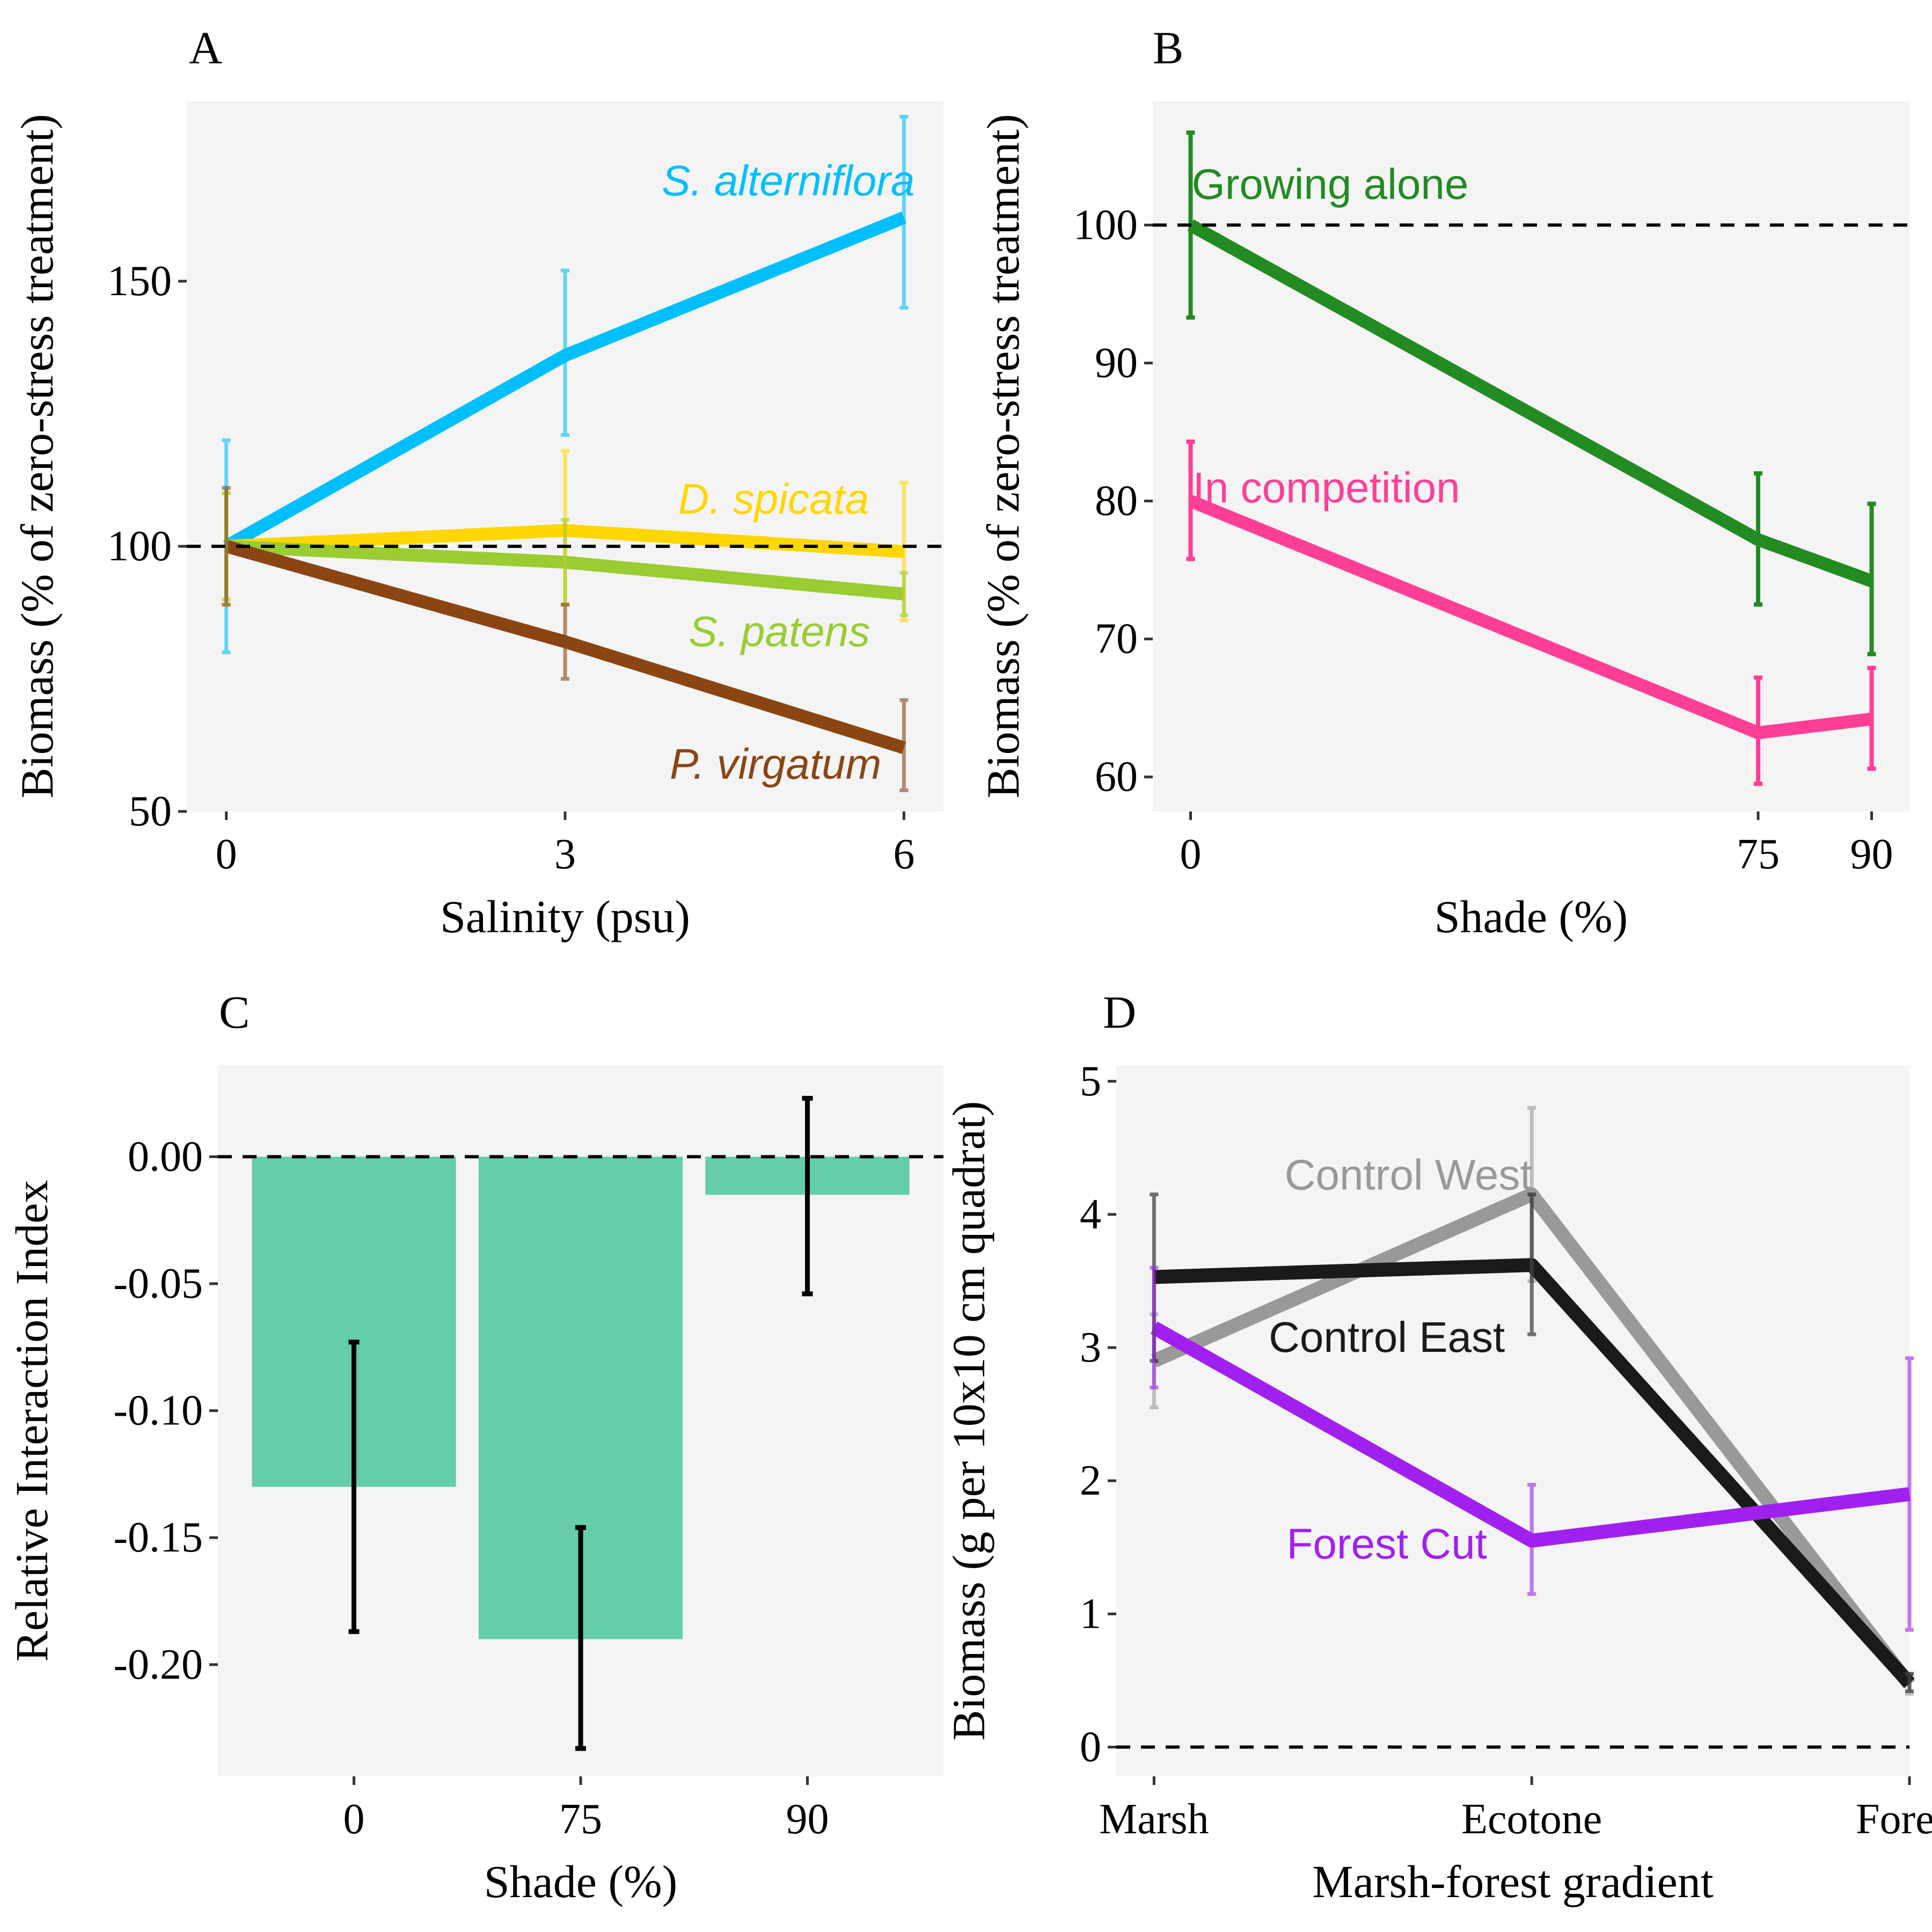 This screenshot has height=1932, width=1932. What do you see at coordinates (565, 854) in the screenshot?
I see `x-tick-label: 3` at bounding box center [565, 854].